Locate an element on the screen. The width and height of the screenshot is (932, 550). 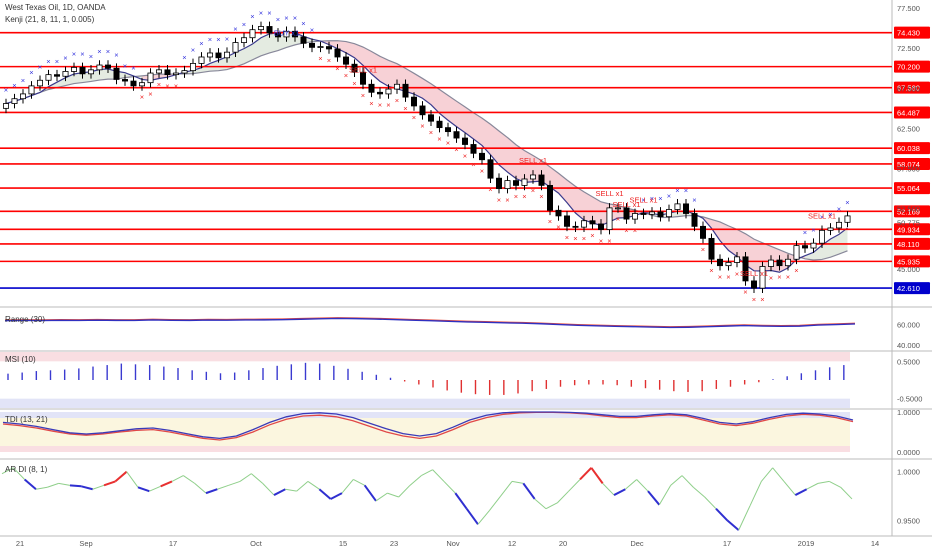
level-price-label: 48.110 is located at coordinates (908, 244).